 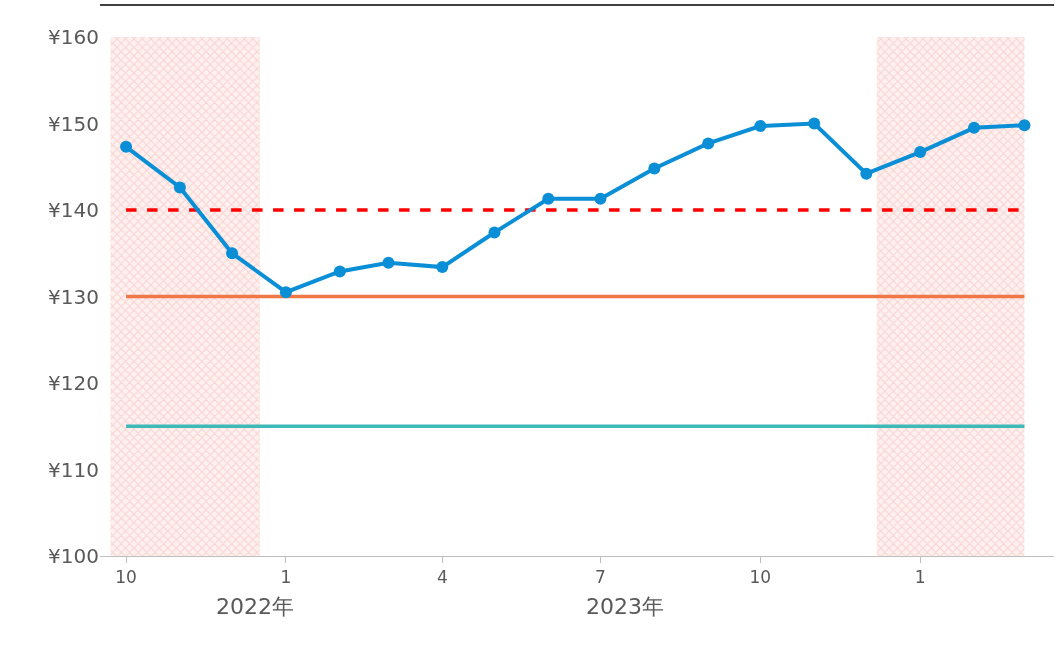 I want to click on x-tick-label: 4, so click(x=442, y=577).